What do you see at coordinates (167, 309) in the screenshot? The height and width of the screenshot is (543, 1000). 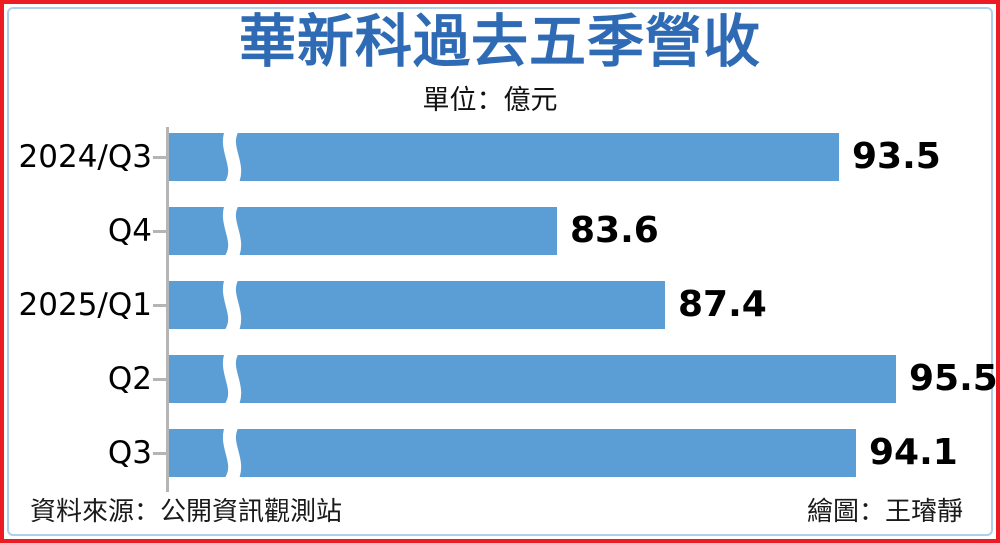 I see `y-axis-line` at bounding box center [167, 309].